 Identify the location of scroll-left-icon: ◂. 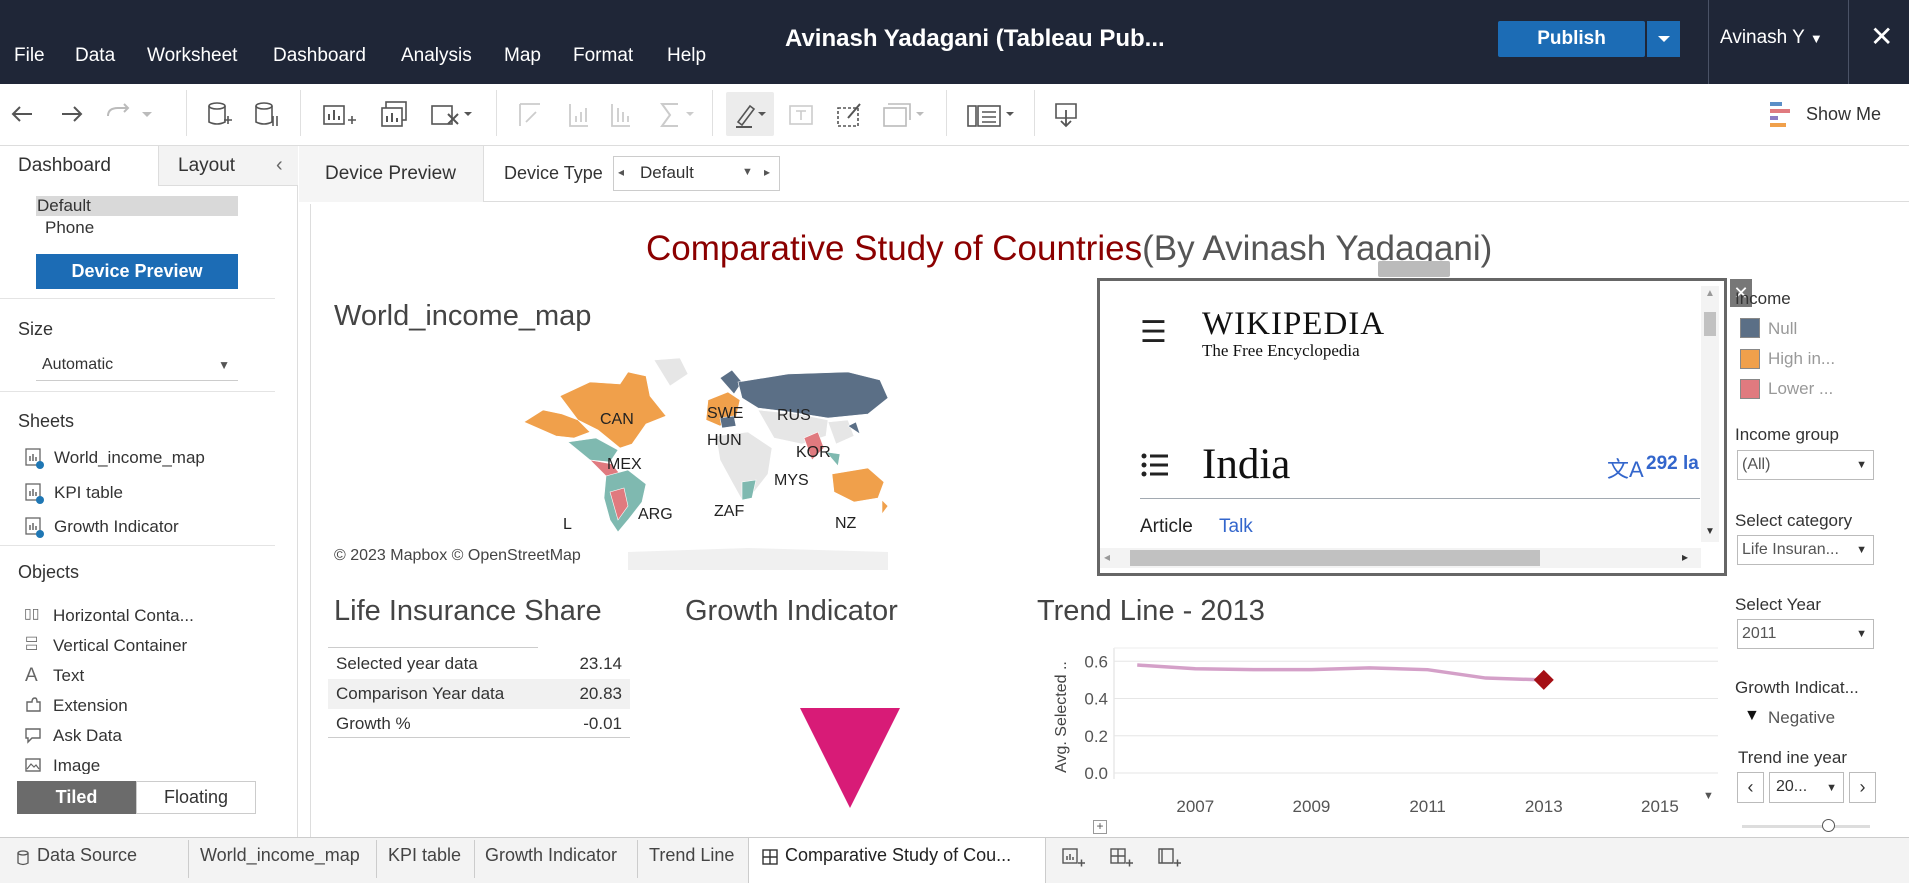
(1107, 557).